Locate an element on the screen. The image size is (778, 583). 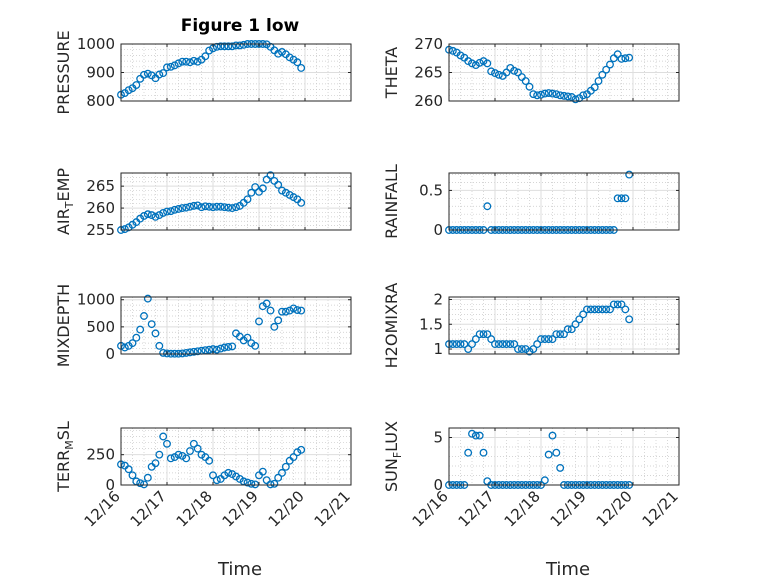
x-tick-label: 12/19 is located at coordinates (568, 508).